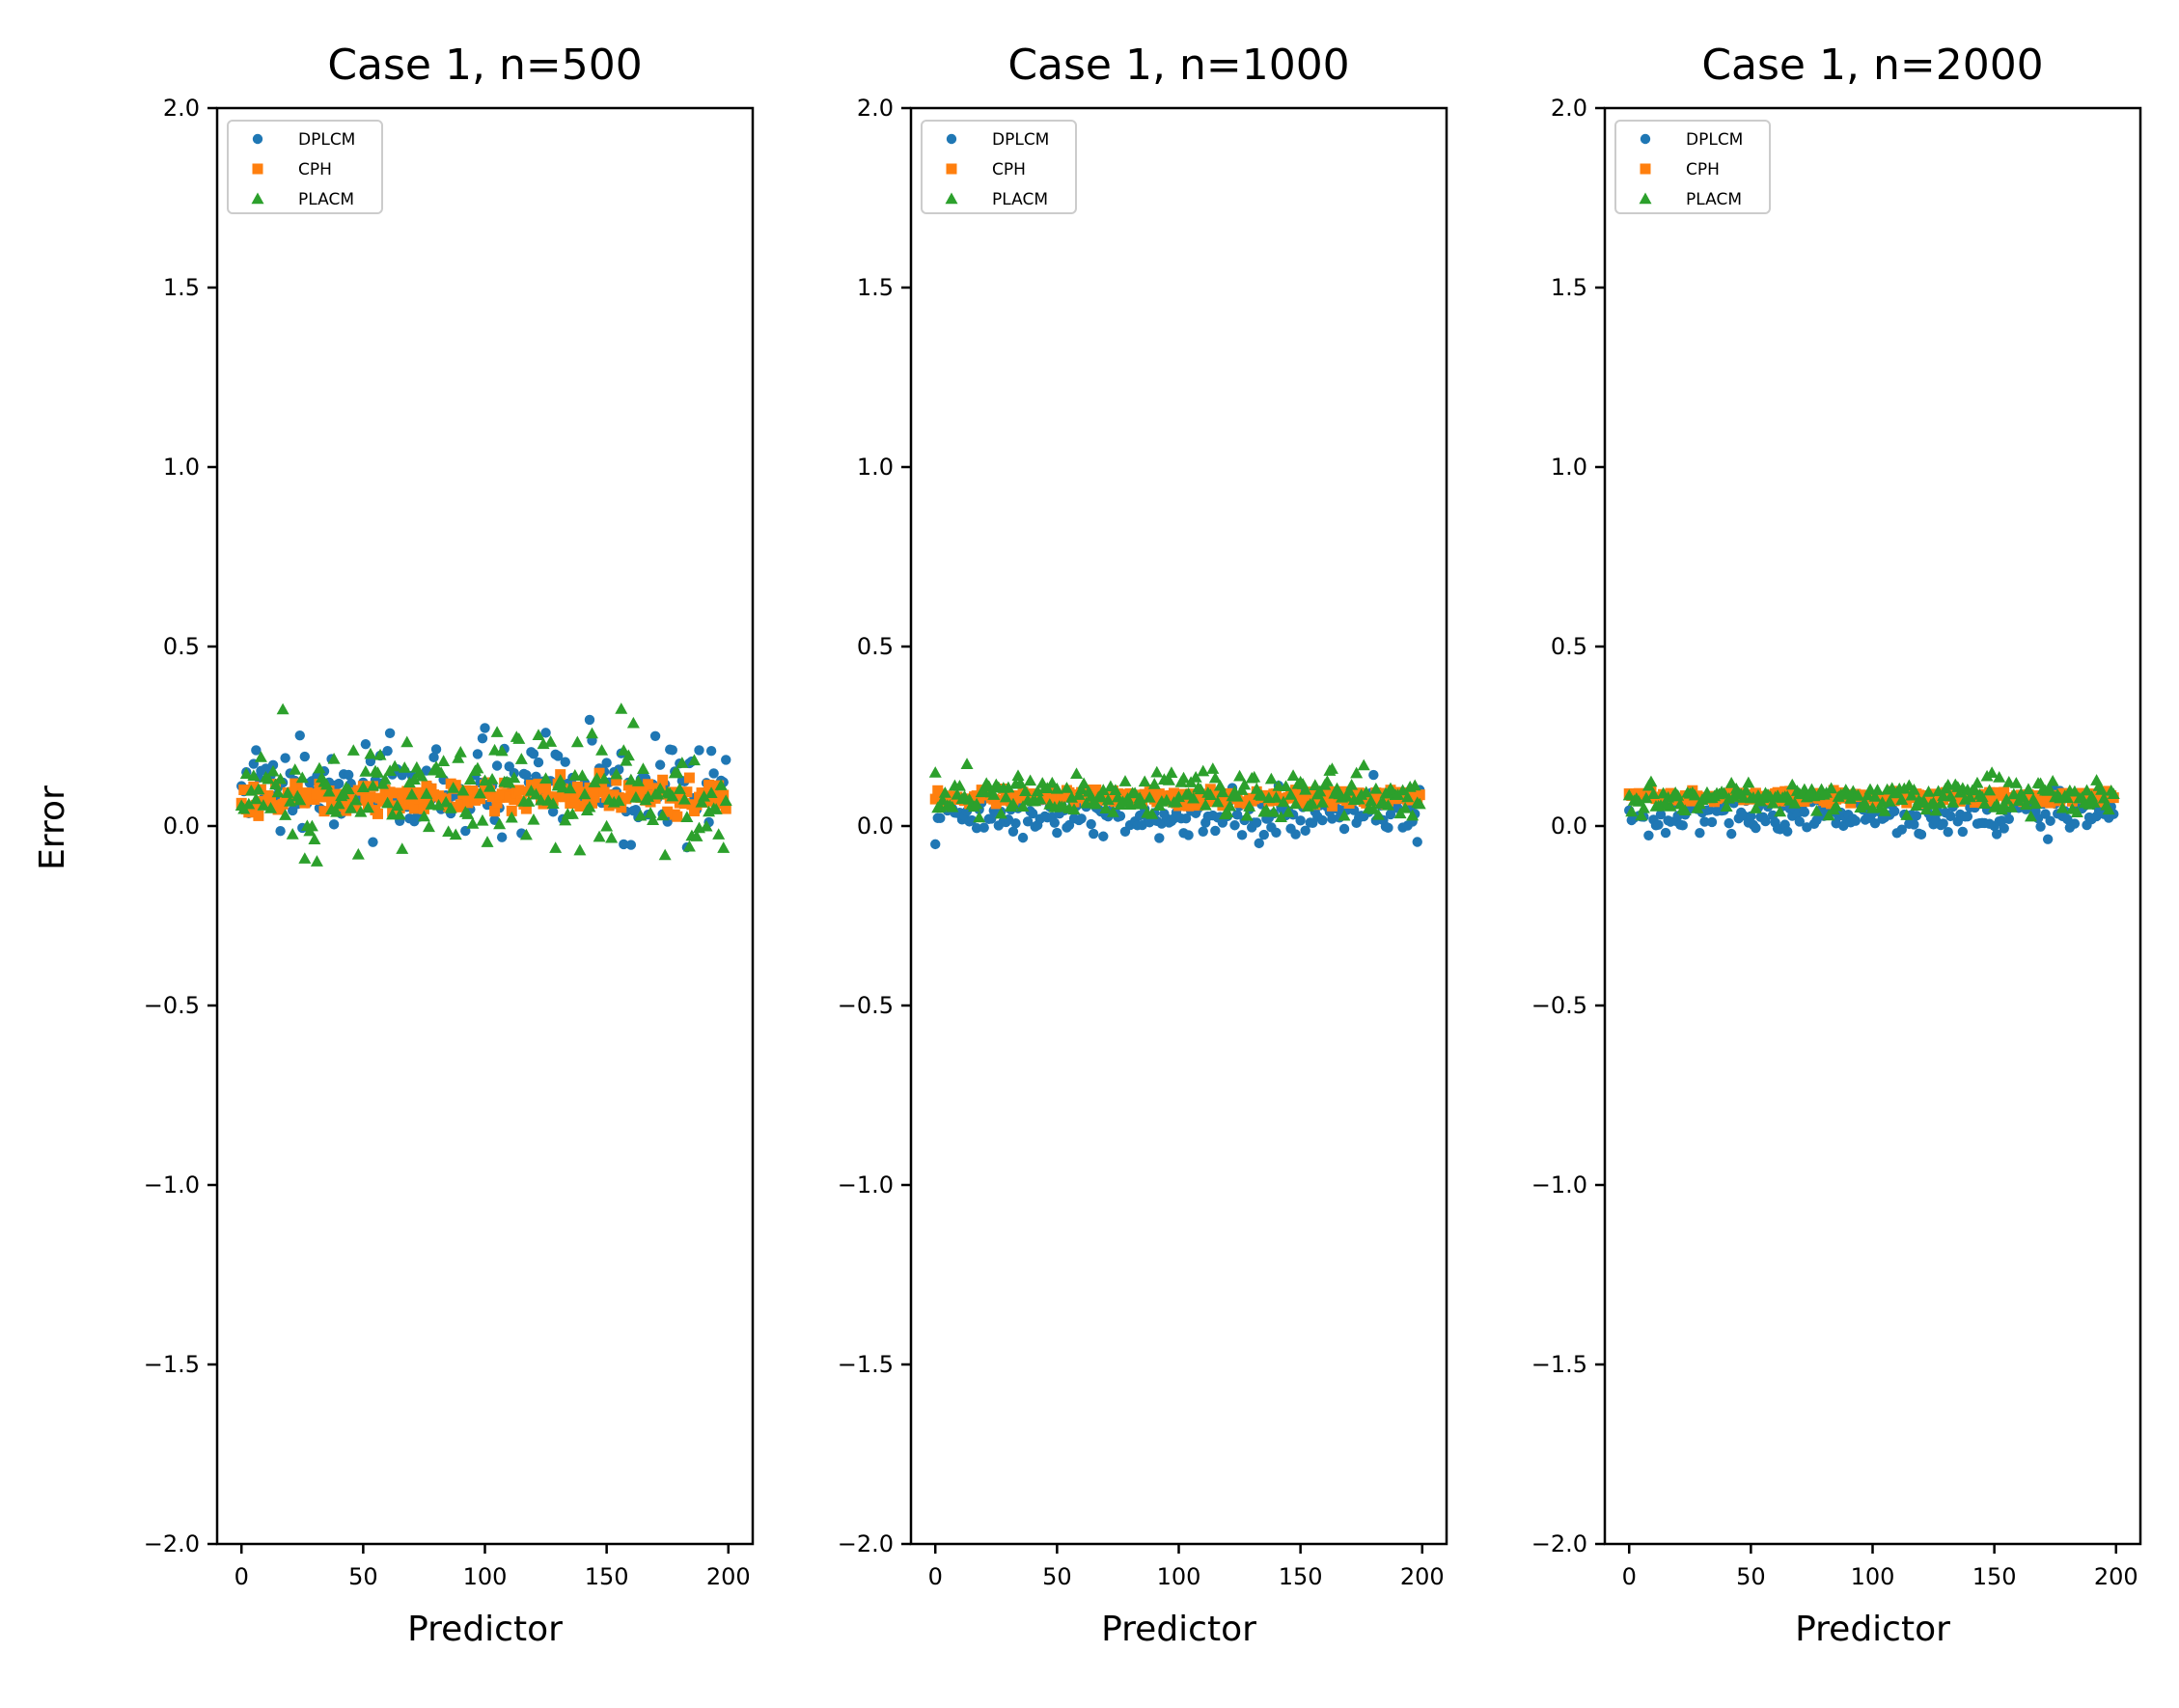 The image size is (2179, 1708). What do you see at coordinates (1559, 1543) in the screenshot?
I see `y-tick-label: −2.0` at bounding box center [1559, 1543].